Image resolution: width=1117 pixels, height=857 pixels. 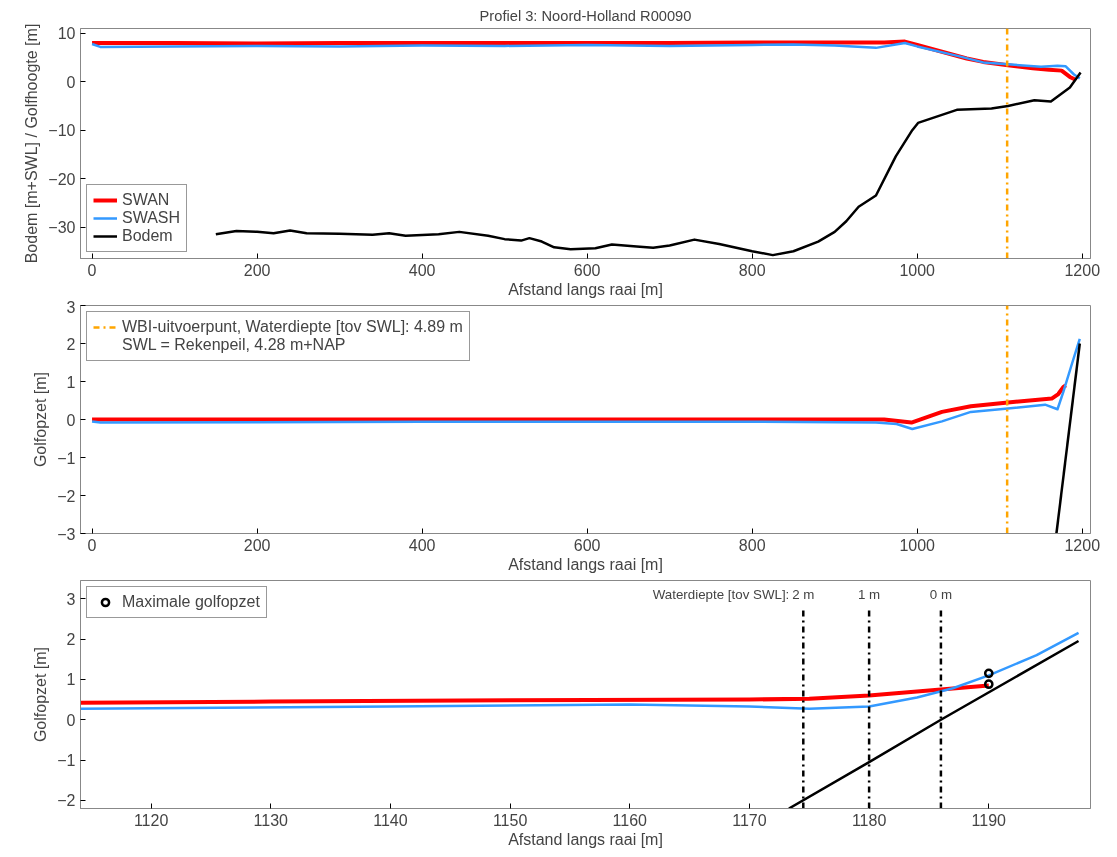 I want to click on annotation: Waterdiepte [tov SWL]:, so click(x=721, y=595).